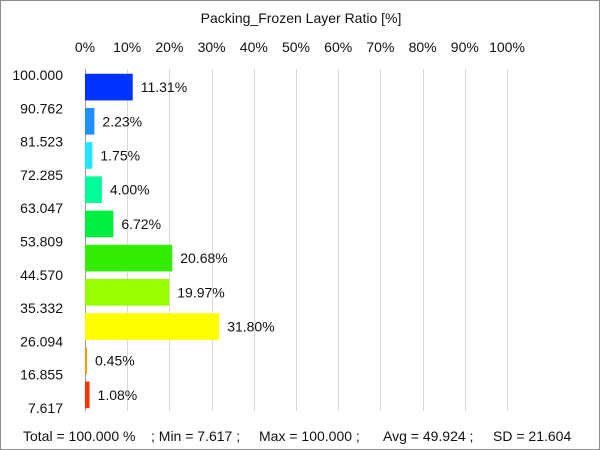  Describe the element at coordinates (37, 75) in the screenshot. I see `y-tick-label: 100.000` at that location.